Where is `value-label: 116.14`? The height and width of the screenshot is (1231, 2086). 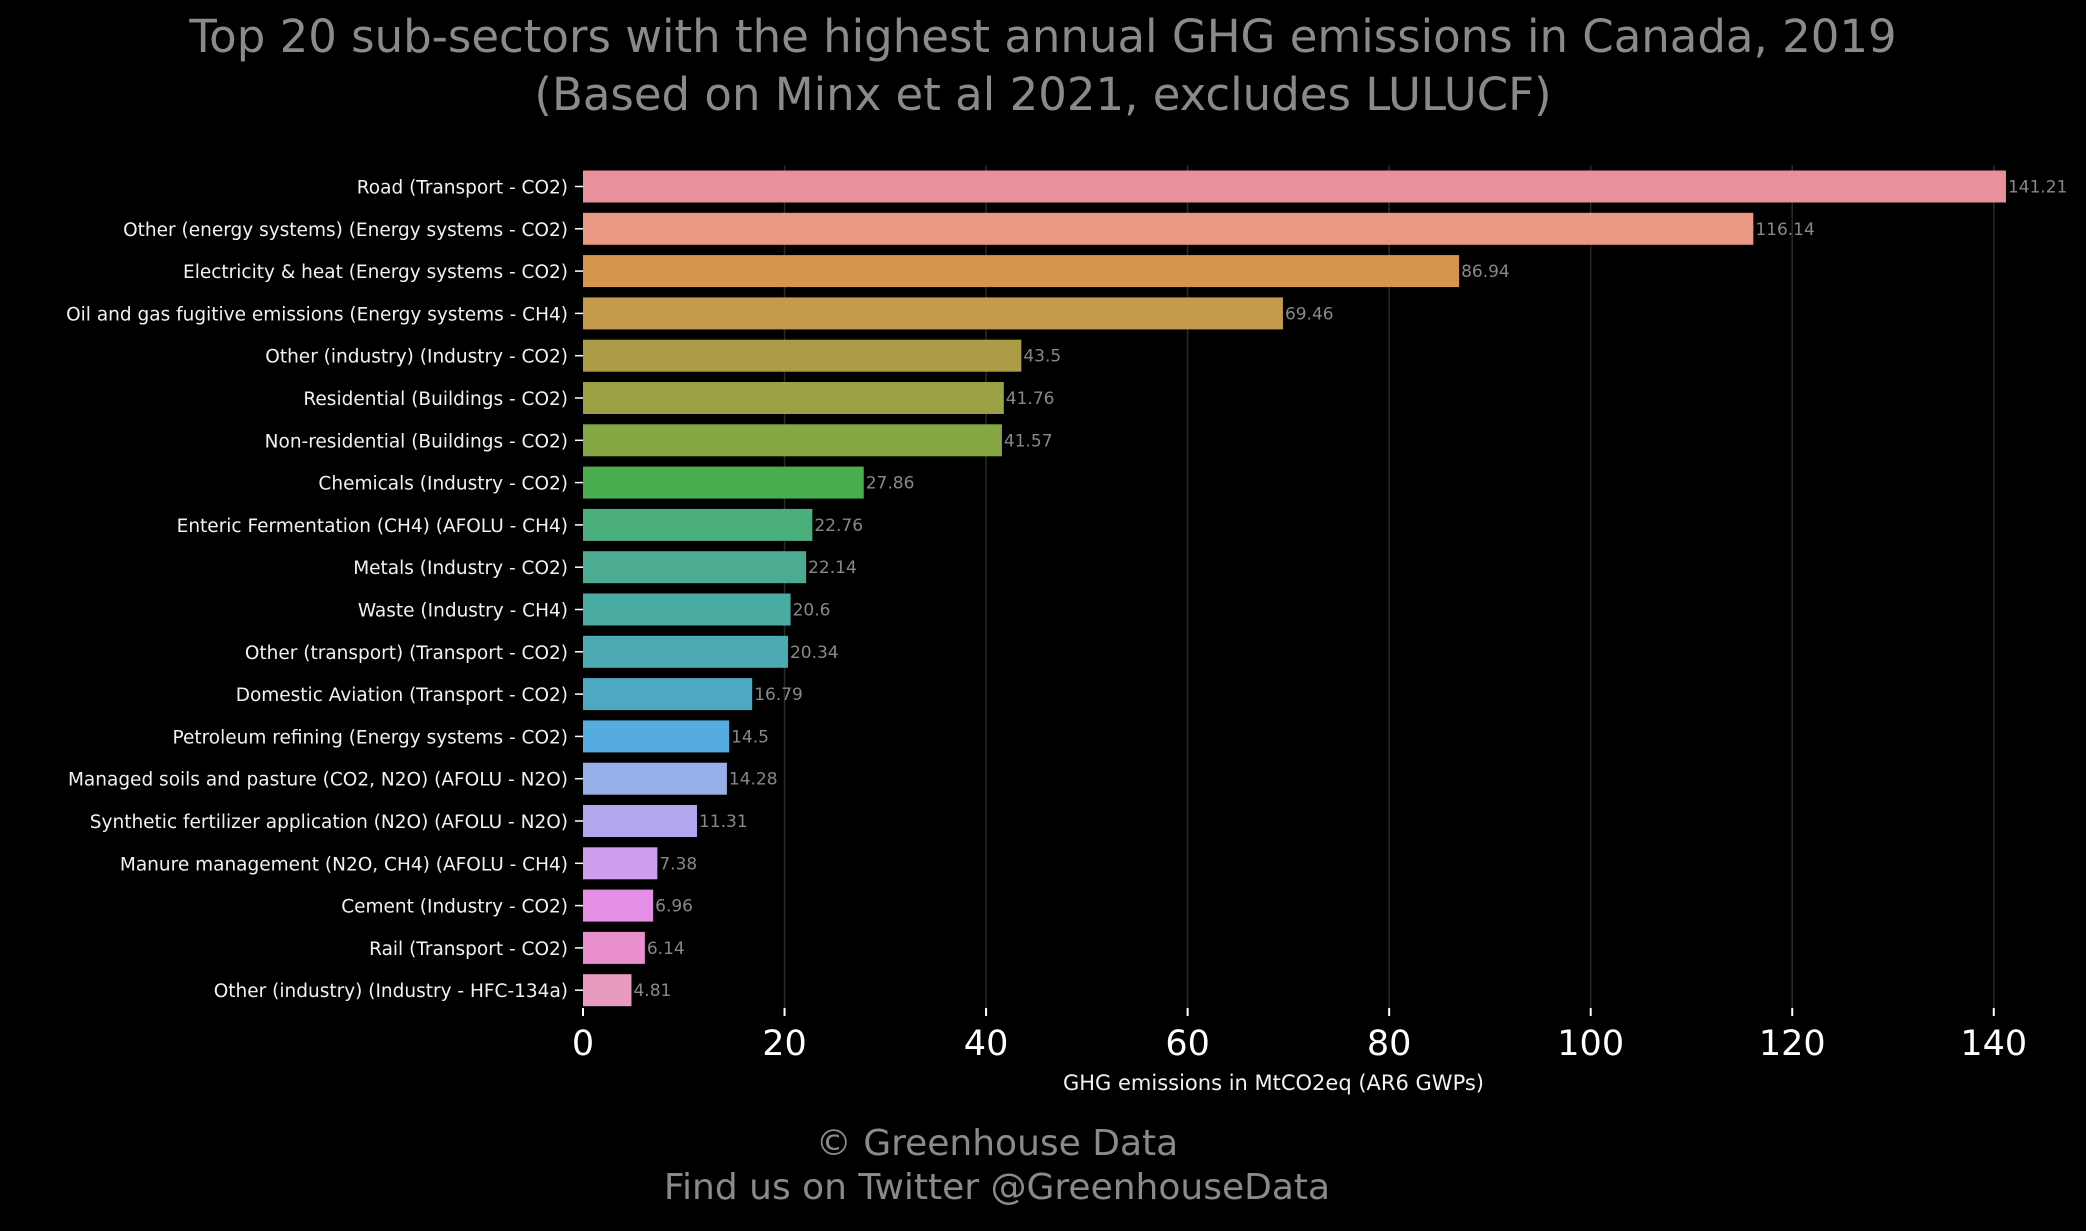
value-label: 116.14 is located at coordinates (1784, 230).